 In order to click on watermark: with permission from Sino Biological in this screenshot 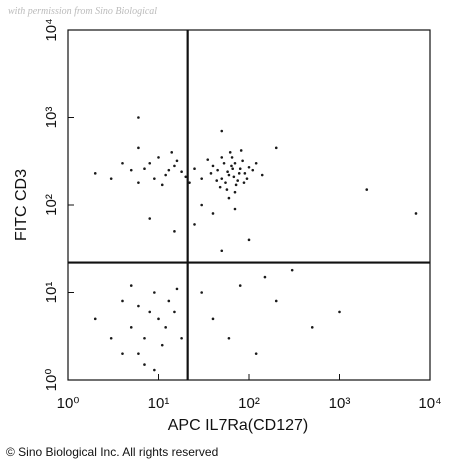, I will do `click(82, 11)`.